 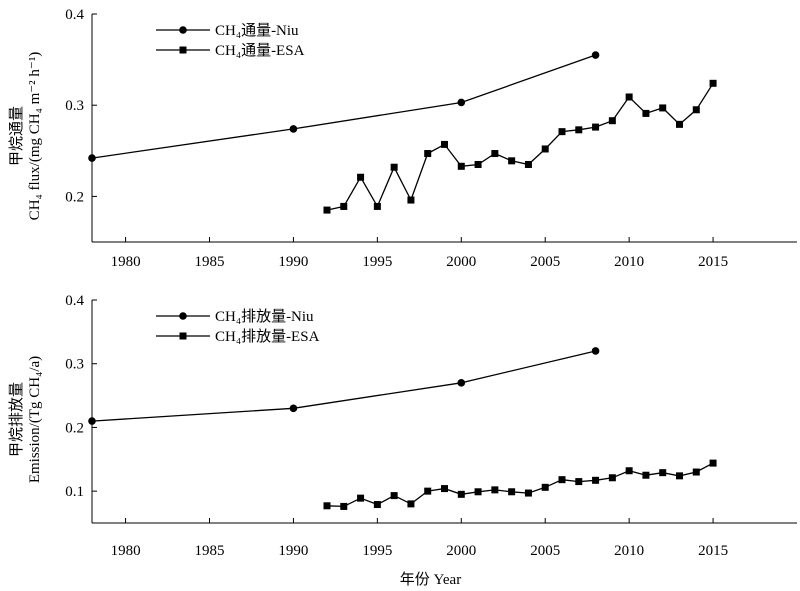 I want to click on x-axis-title: 年份 Year, so click(x=430, y=579).